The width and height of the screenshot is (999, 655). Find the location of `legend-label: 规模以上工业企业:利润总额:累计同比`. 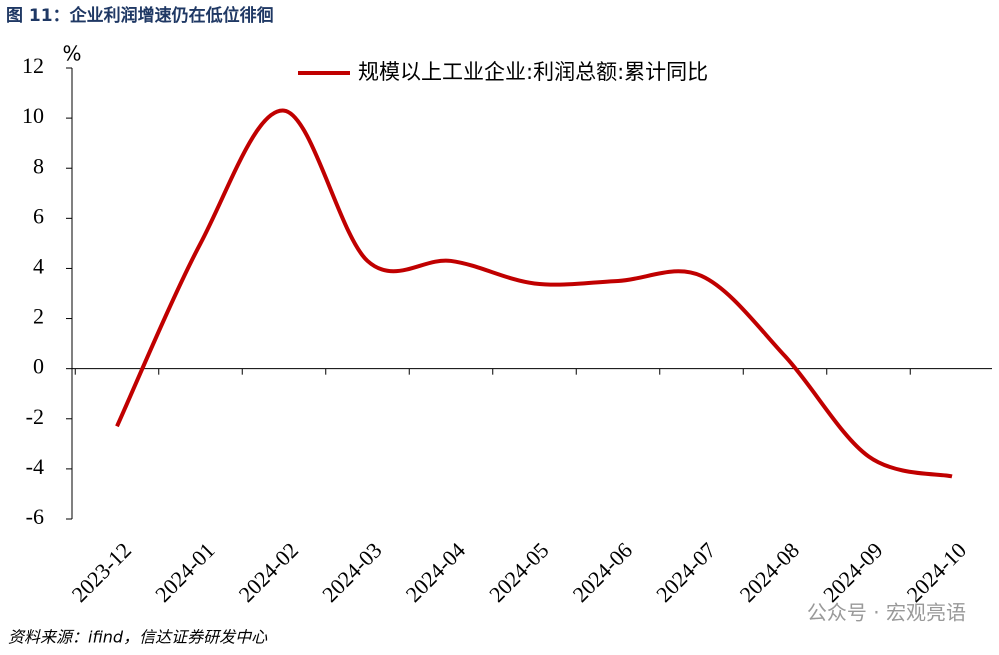

legend-label: 规模以上工业企业:利润总额:累计同比 is located at coordinates (533, 72).